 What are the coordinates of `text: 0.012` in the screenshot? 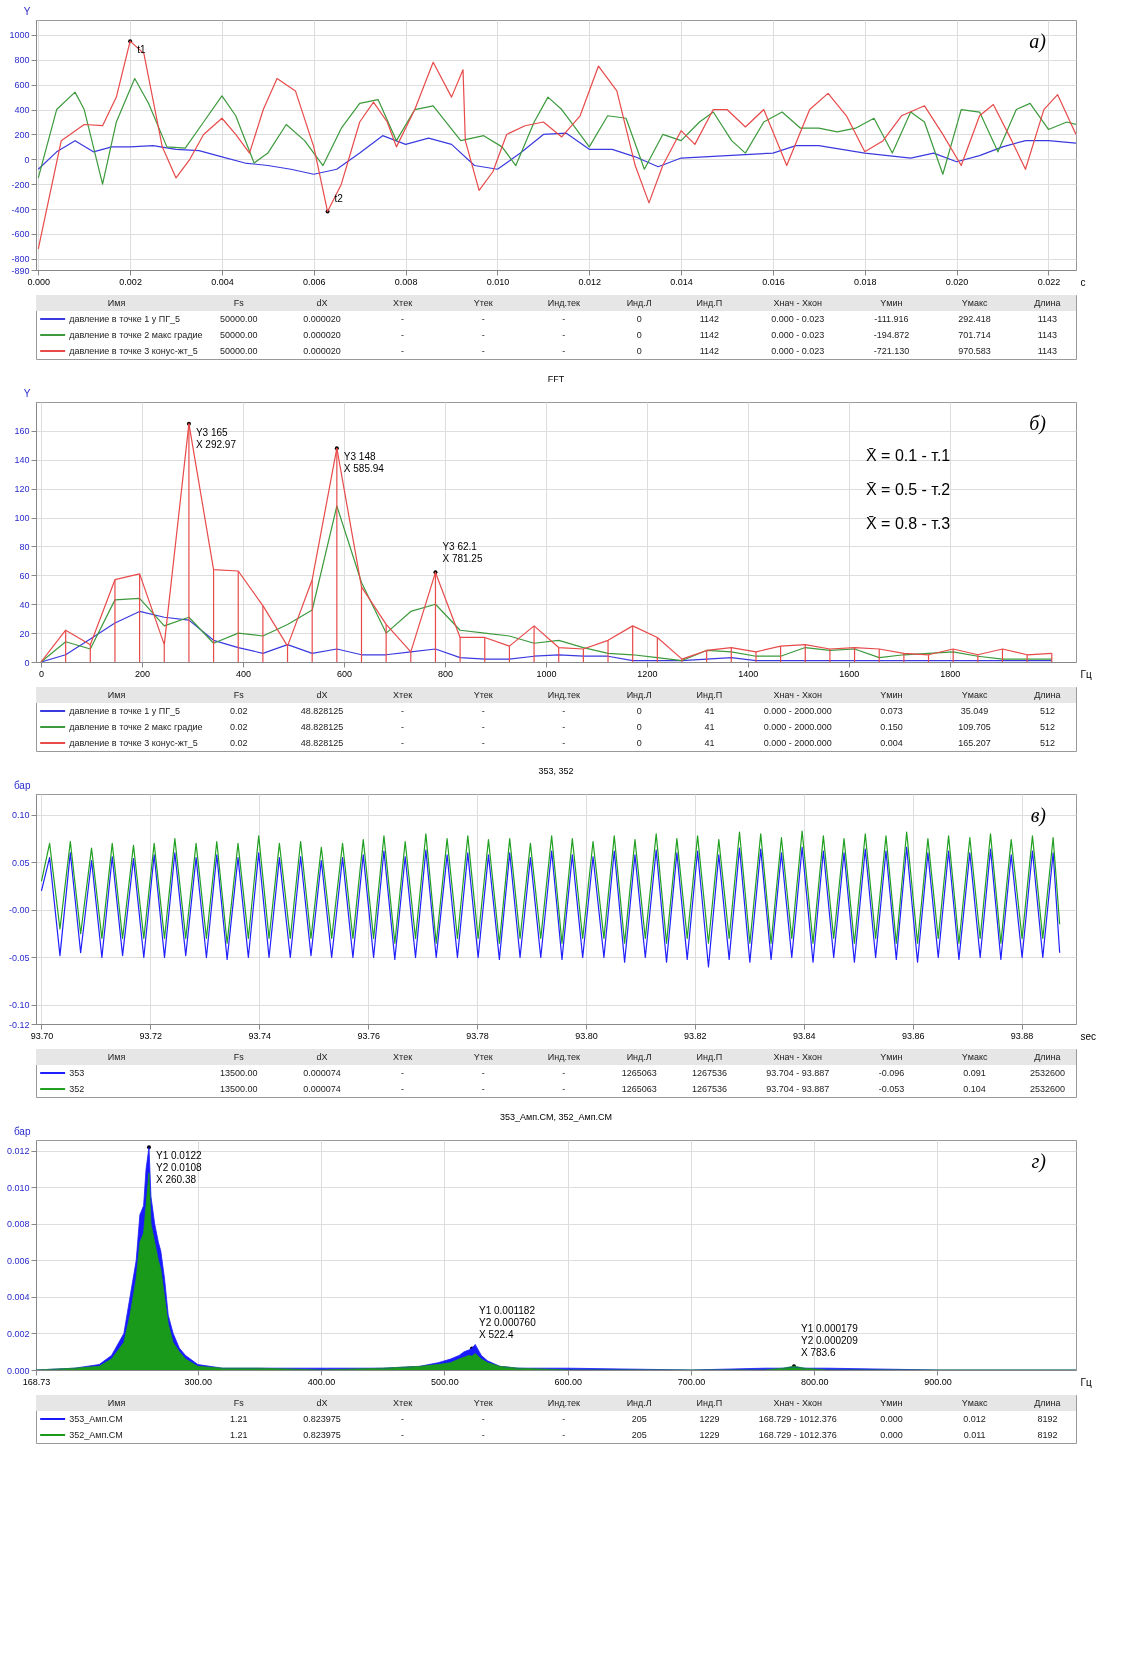 It's located at (974, 1419).